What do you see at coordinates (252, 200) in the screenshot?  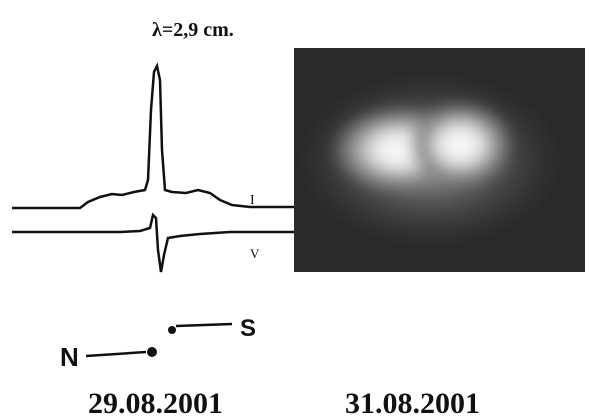 I see `curve-label-i: I` at bounding box center [252, 200].